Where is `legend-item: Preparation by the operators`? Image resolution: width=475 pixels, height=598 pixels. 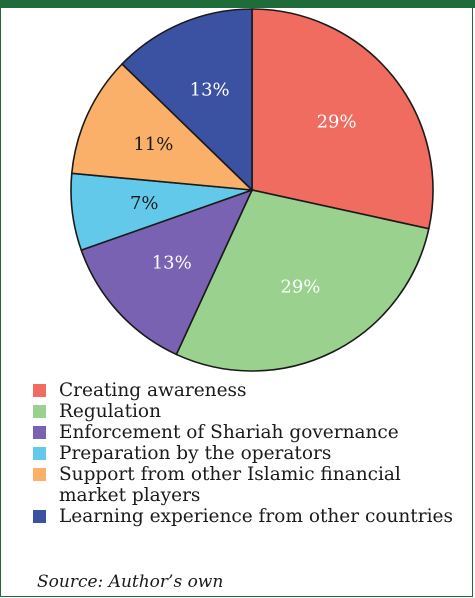
legend-item: Preparation by the operators is located at coordinates (246, 453).